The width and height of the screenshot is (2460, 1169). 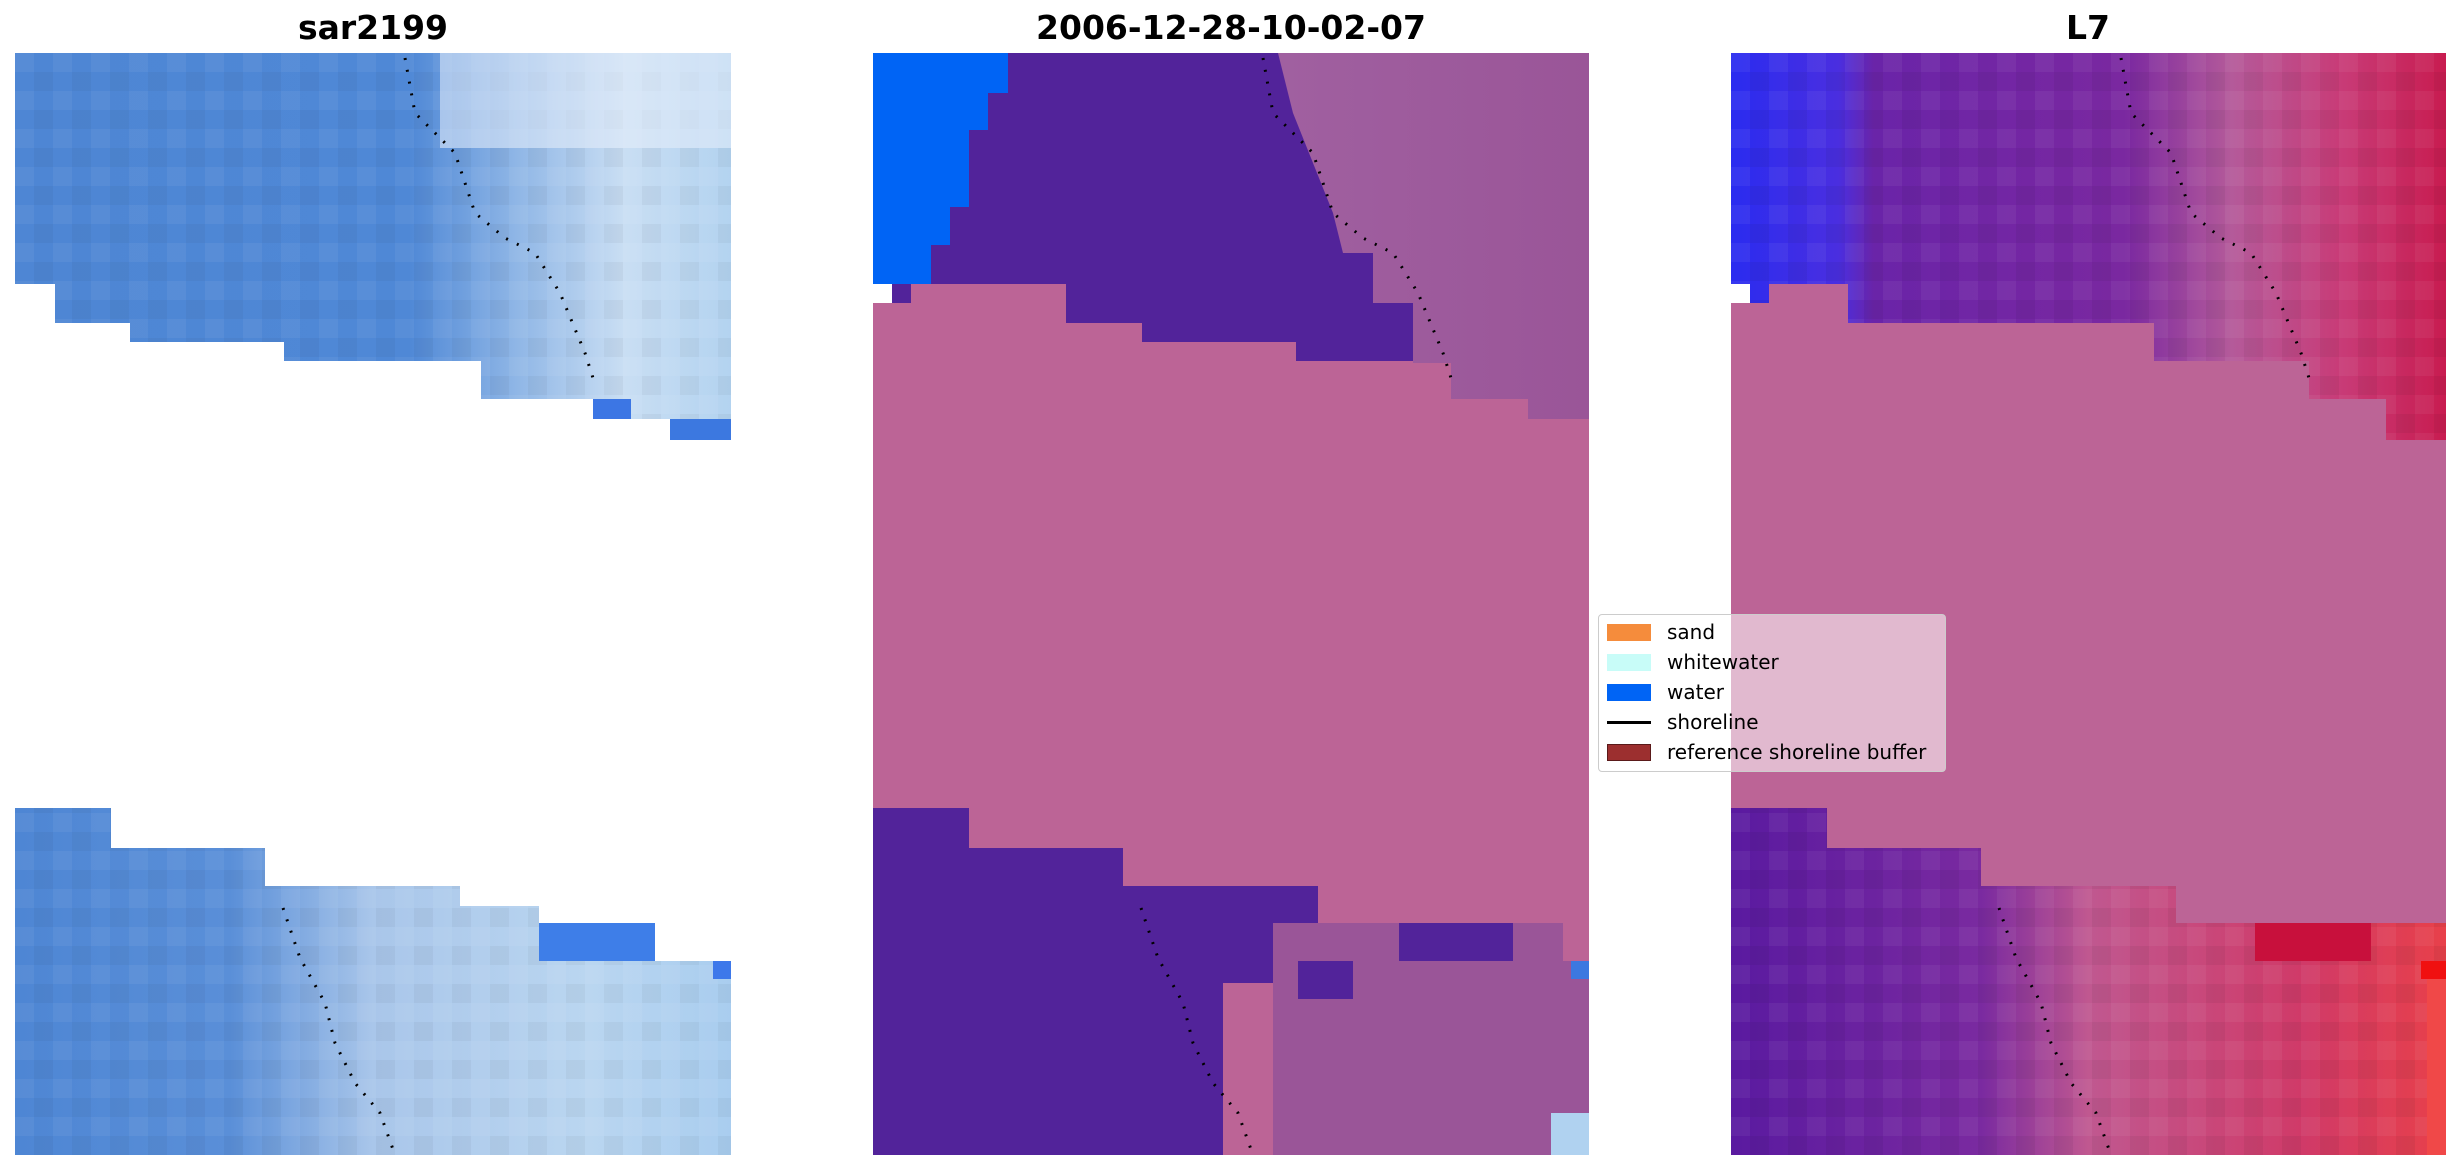 I want to click on legend-label: sand, so click(x=1691, y=632).